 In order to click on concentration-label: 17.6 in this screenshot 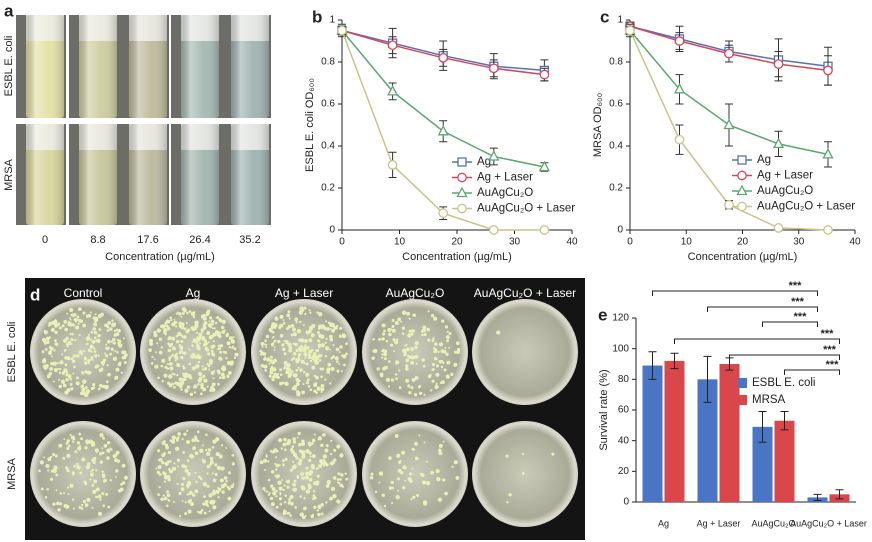, I will do `click(147, 240)`.